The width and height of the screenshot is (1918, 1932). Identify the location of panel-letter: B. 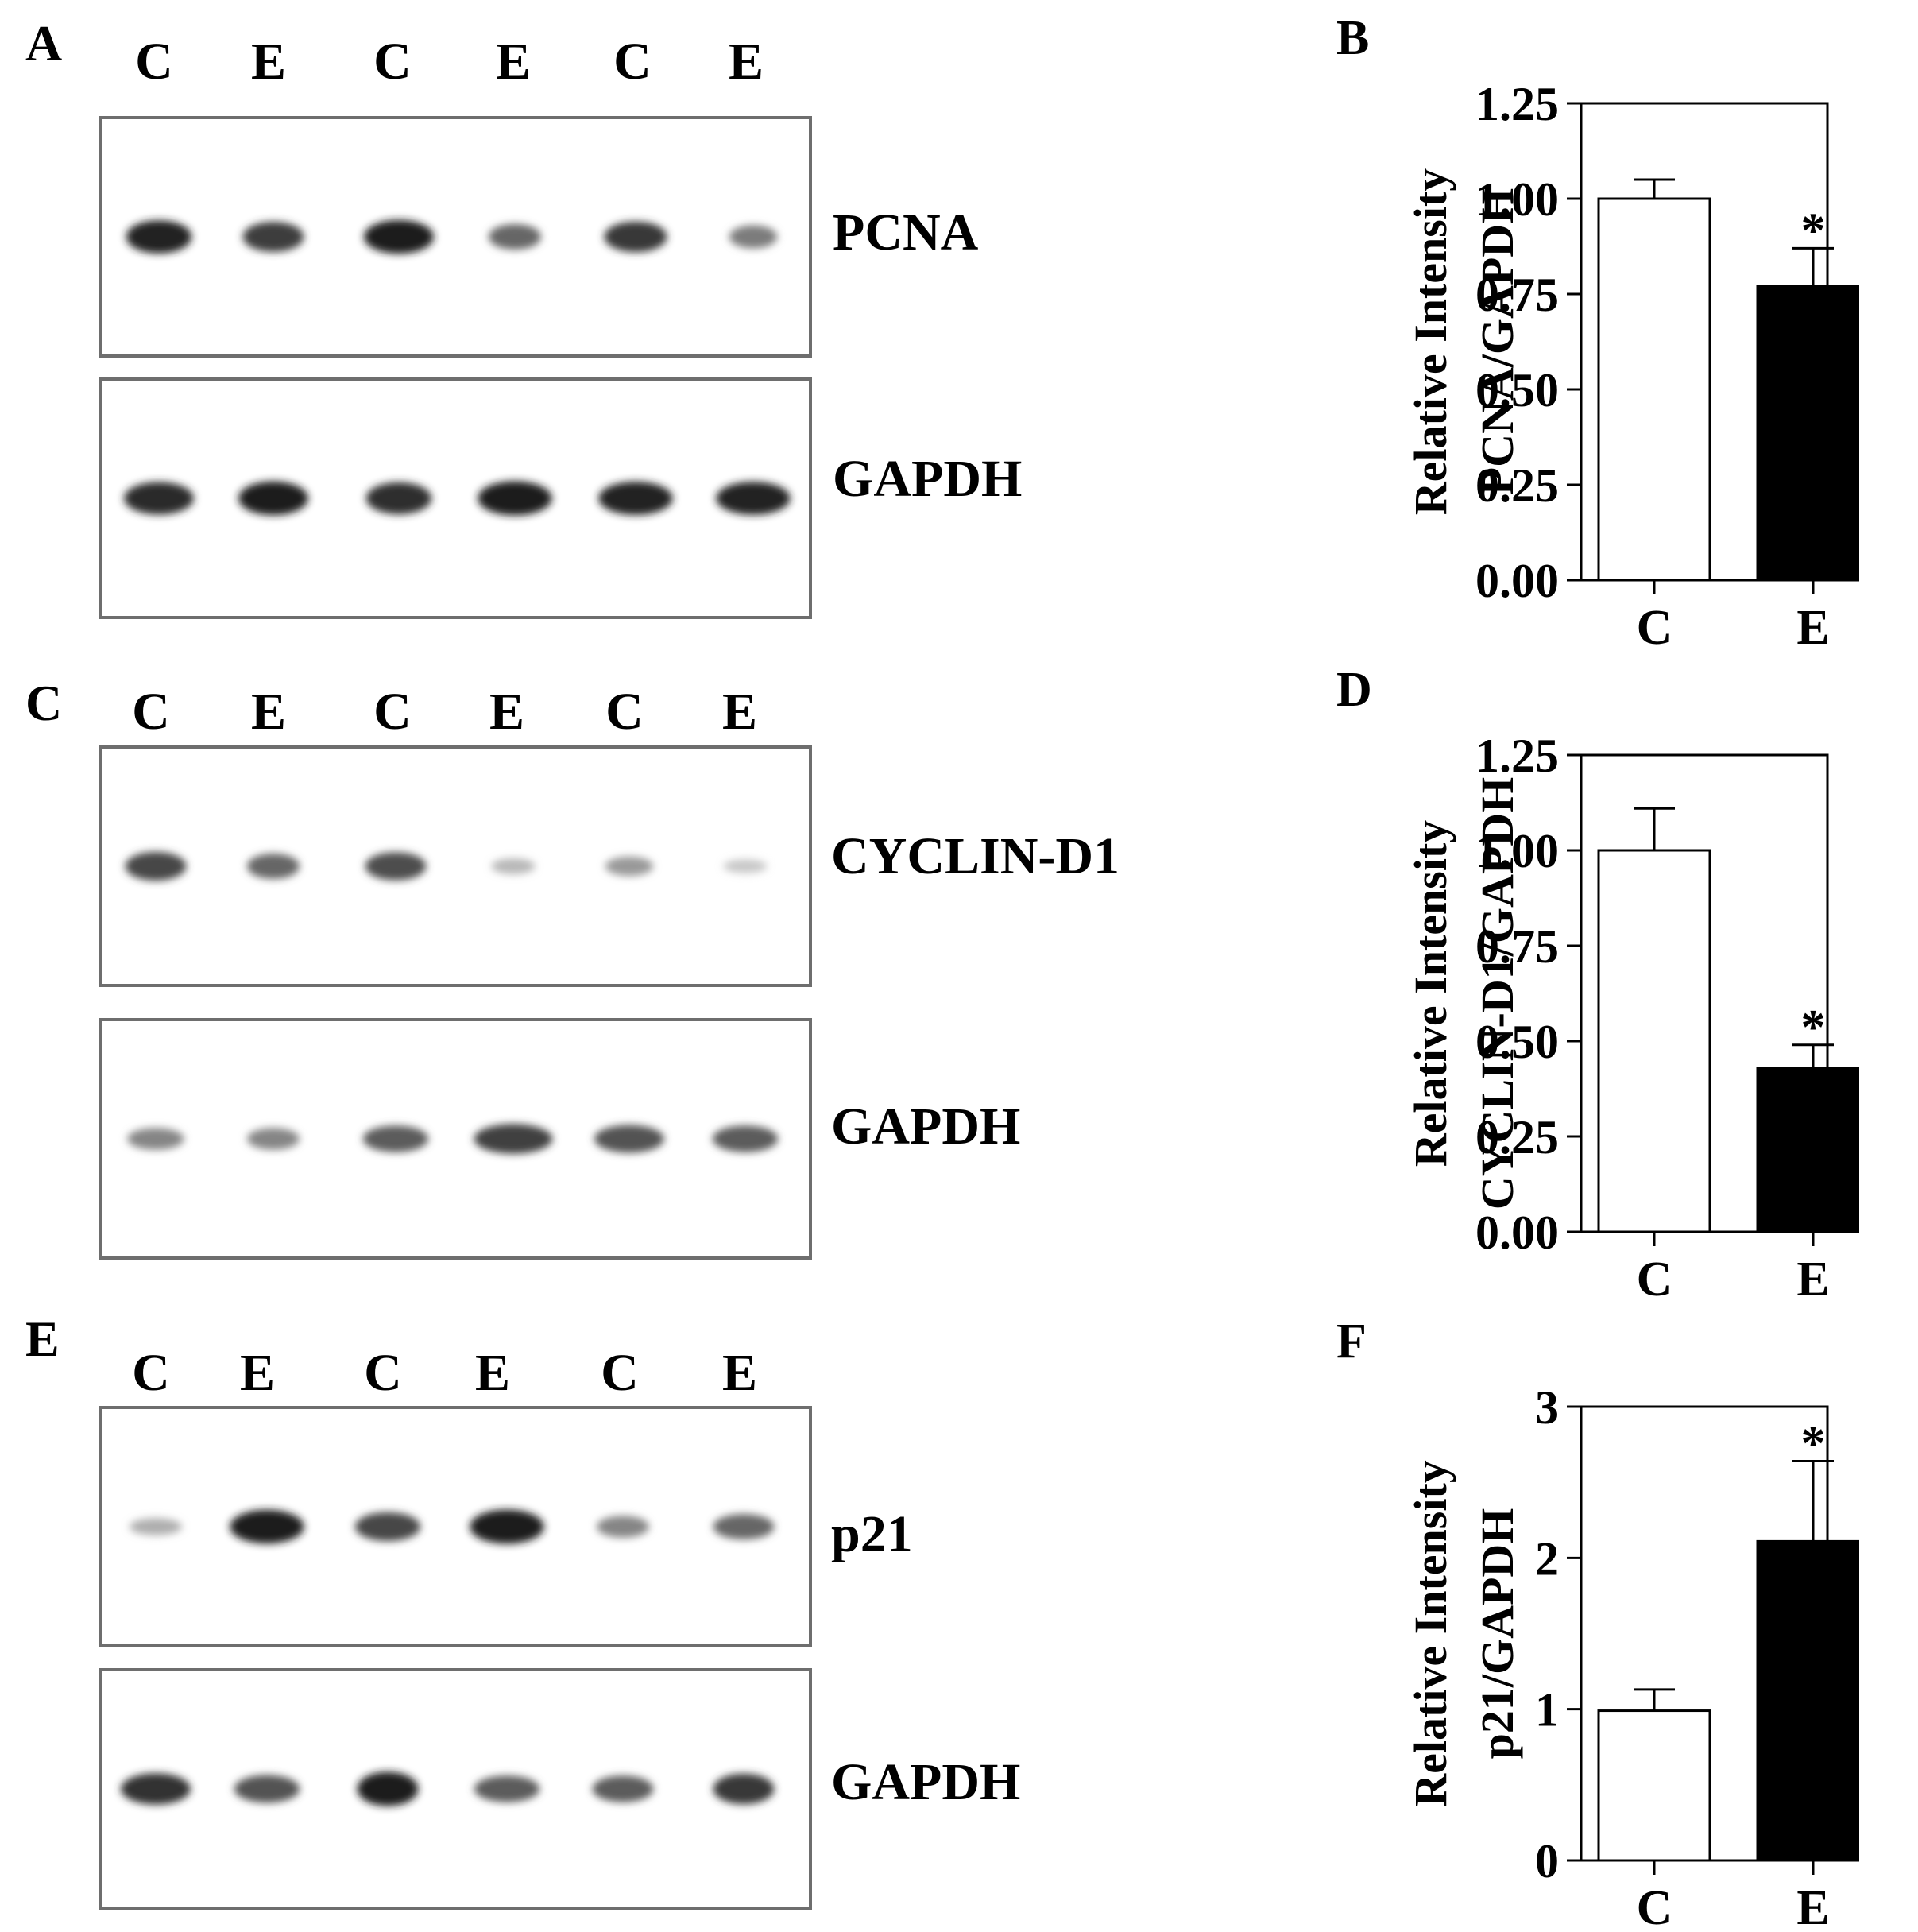
(1352, 38).